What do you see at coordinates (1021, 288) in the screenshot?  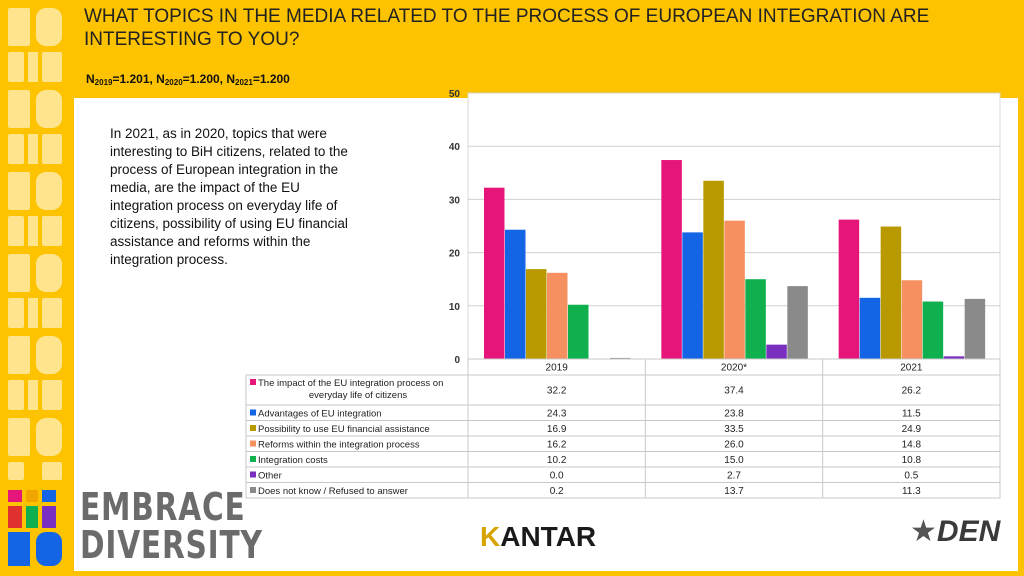 I see `right-band` at bounding box center [1021, 288].